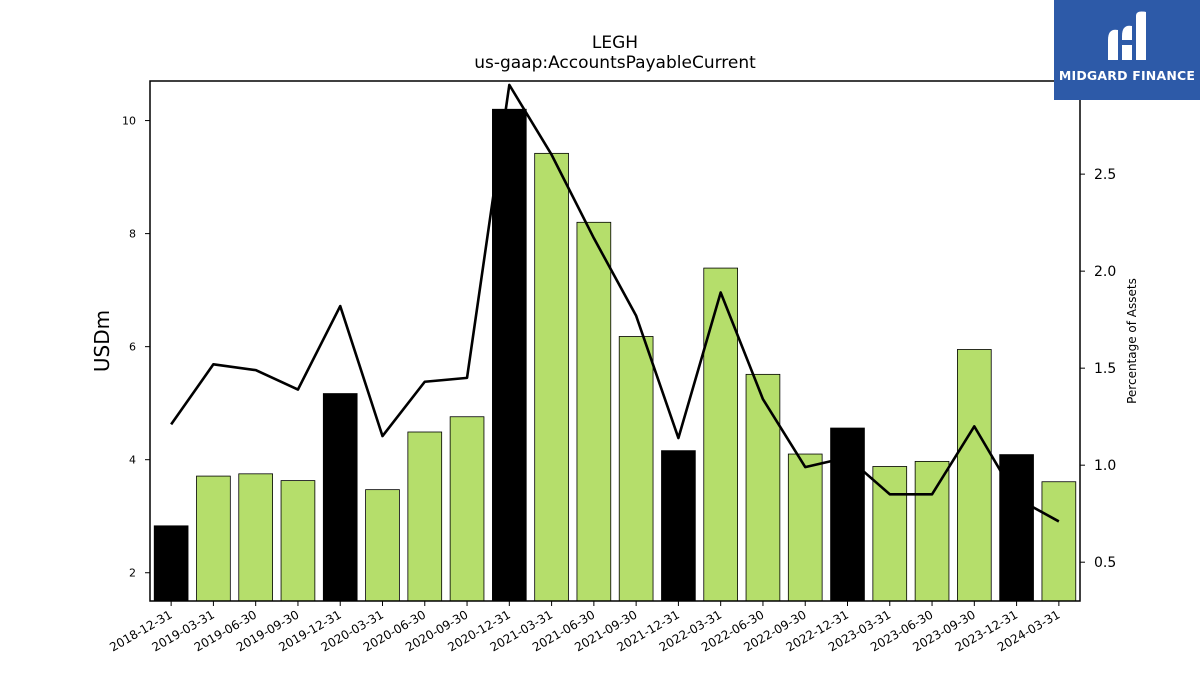 The image size is (1200, 675). Describe the element at coordinates (1105, 272) in the screenshot. I see `y2-tick-label: 2.0` at that location.